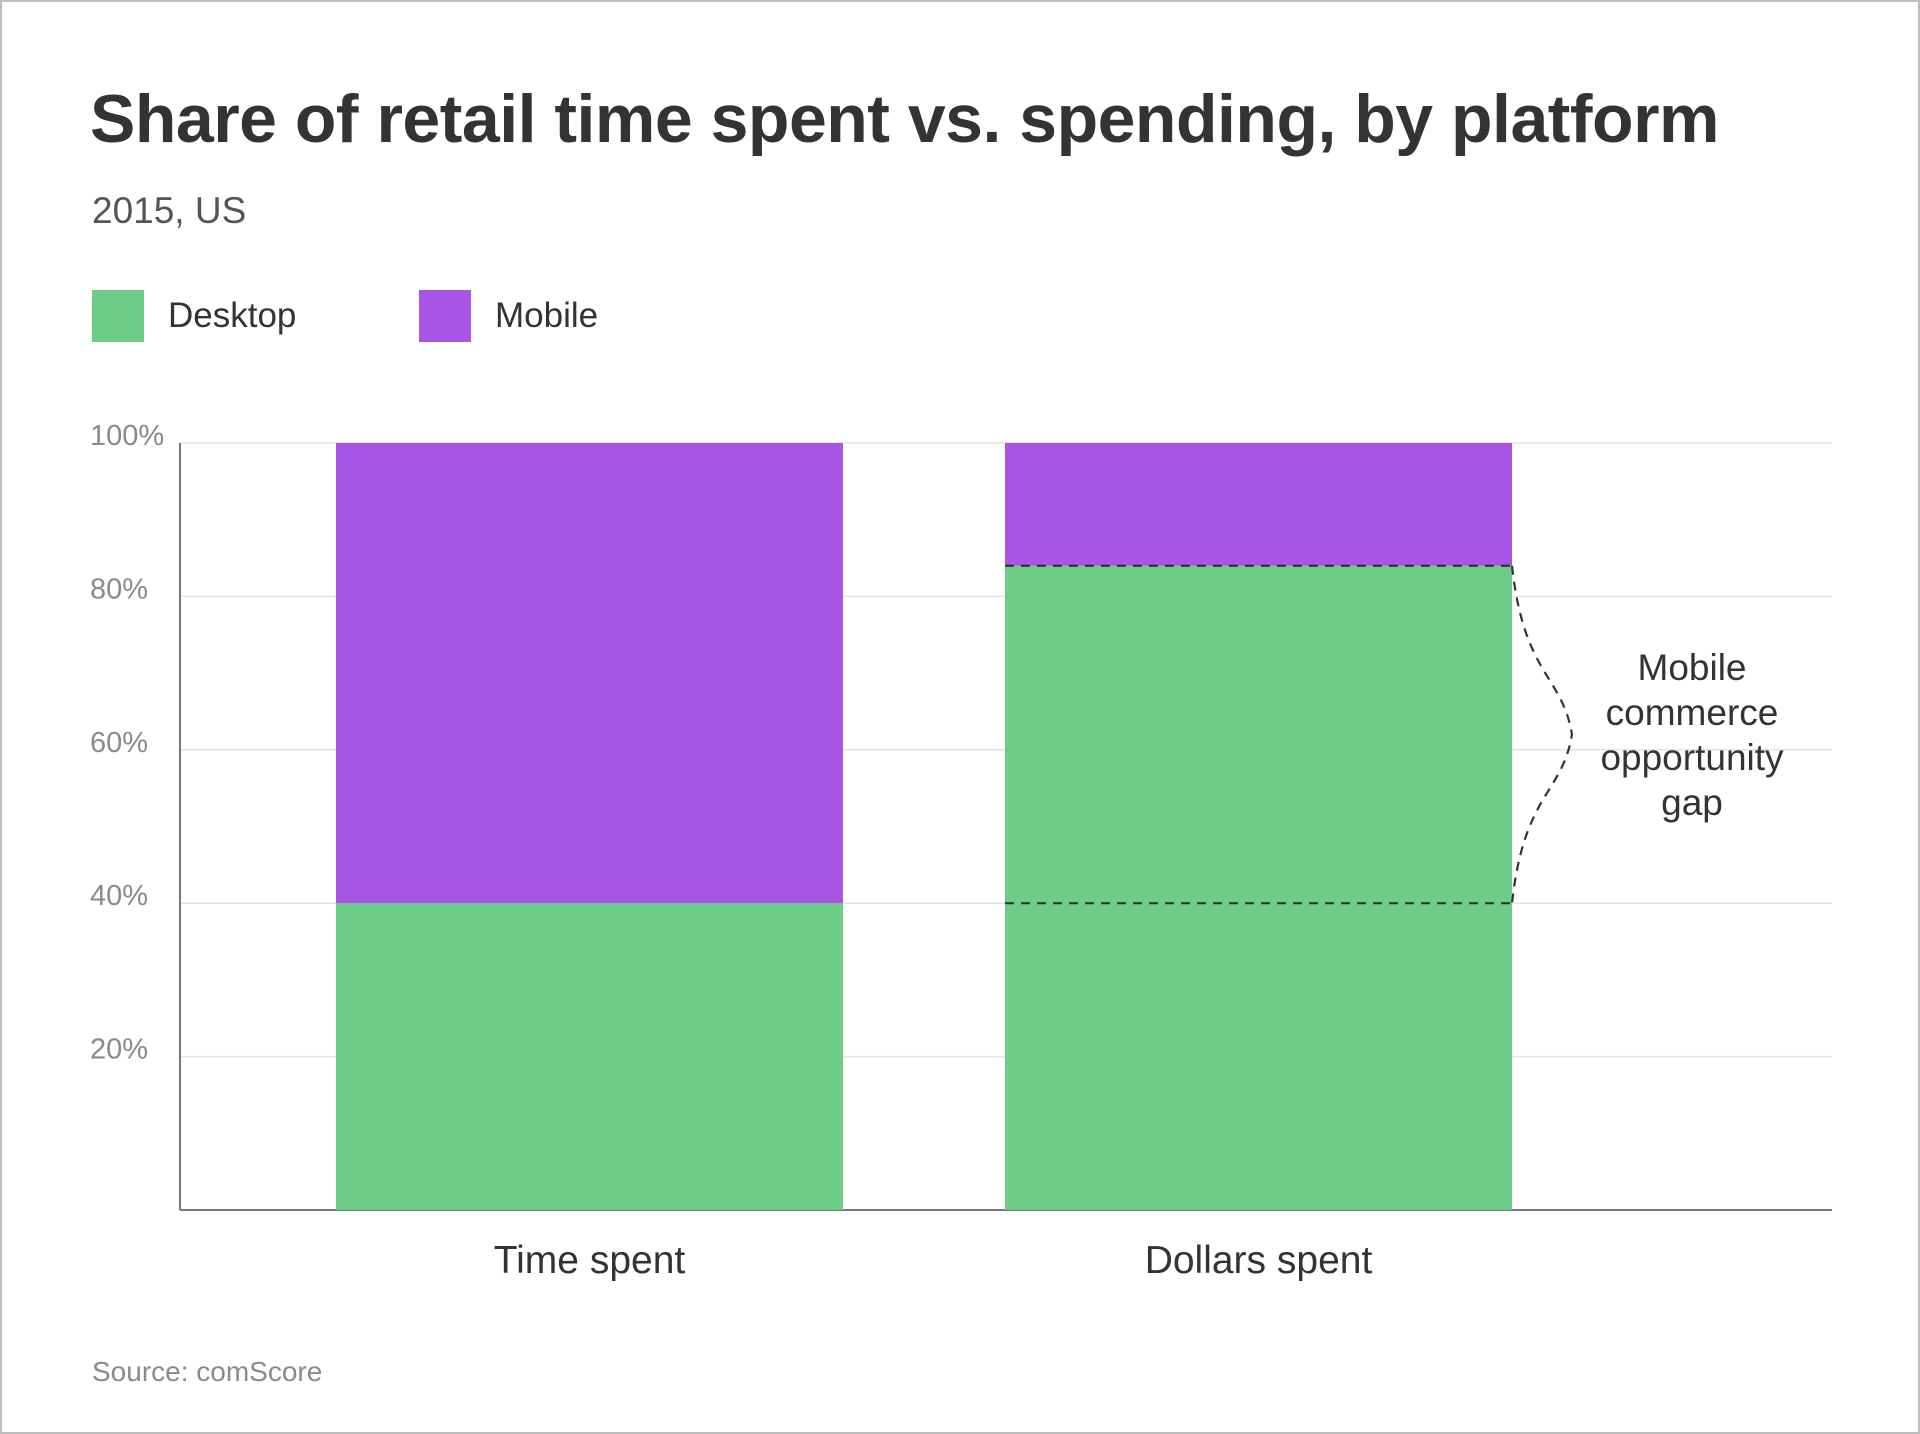 Image resolution: width=1920 pixels, height=1434 pixels. What do you see at coordinates (118, 316) in the screenshot?
I see `legend-swatch-desktop` at bounding box center [118, 316].